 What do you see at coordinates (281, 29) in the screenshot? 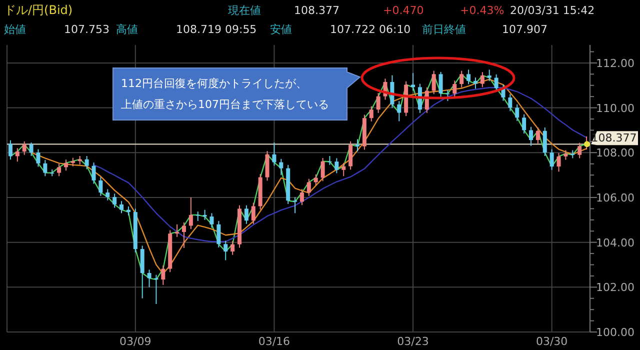
I see `text: 安値` at bounding box center [281, 29].